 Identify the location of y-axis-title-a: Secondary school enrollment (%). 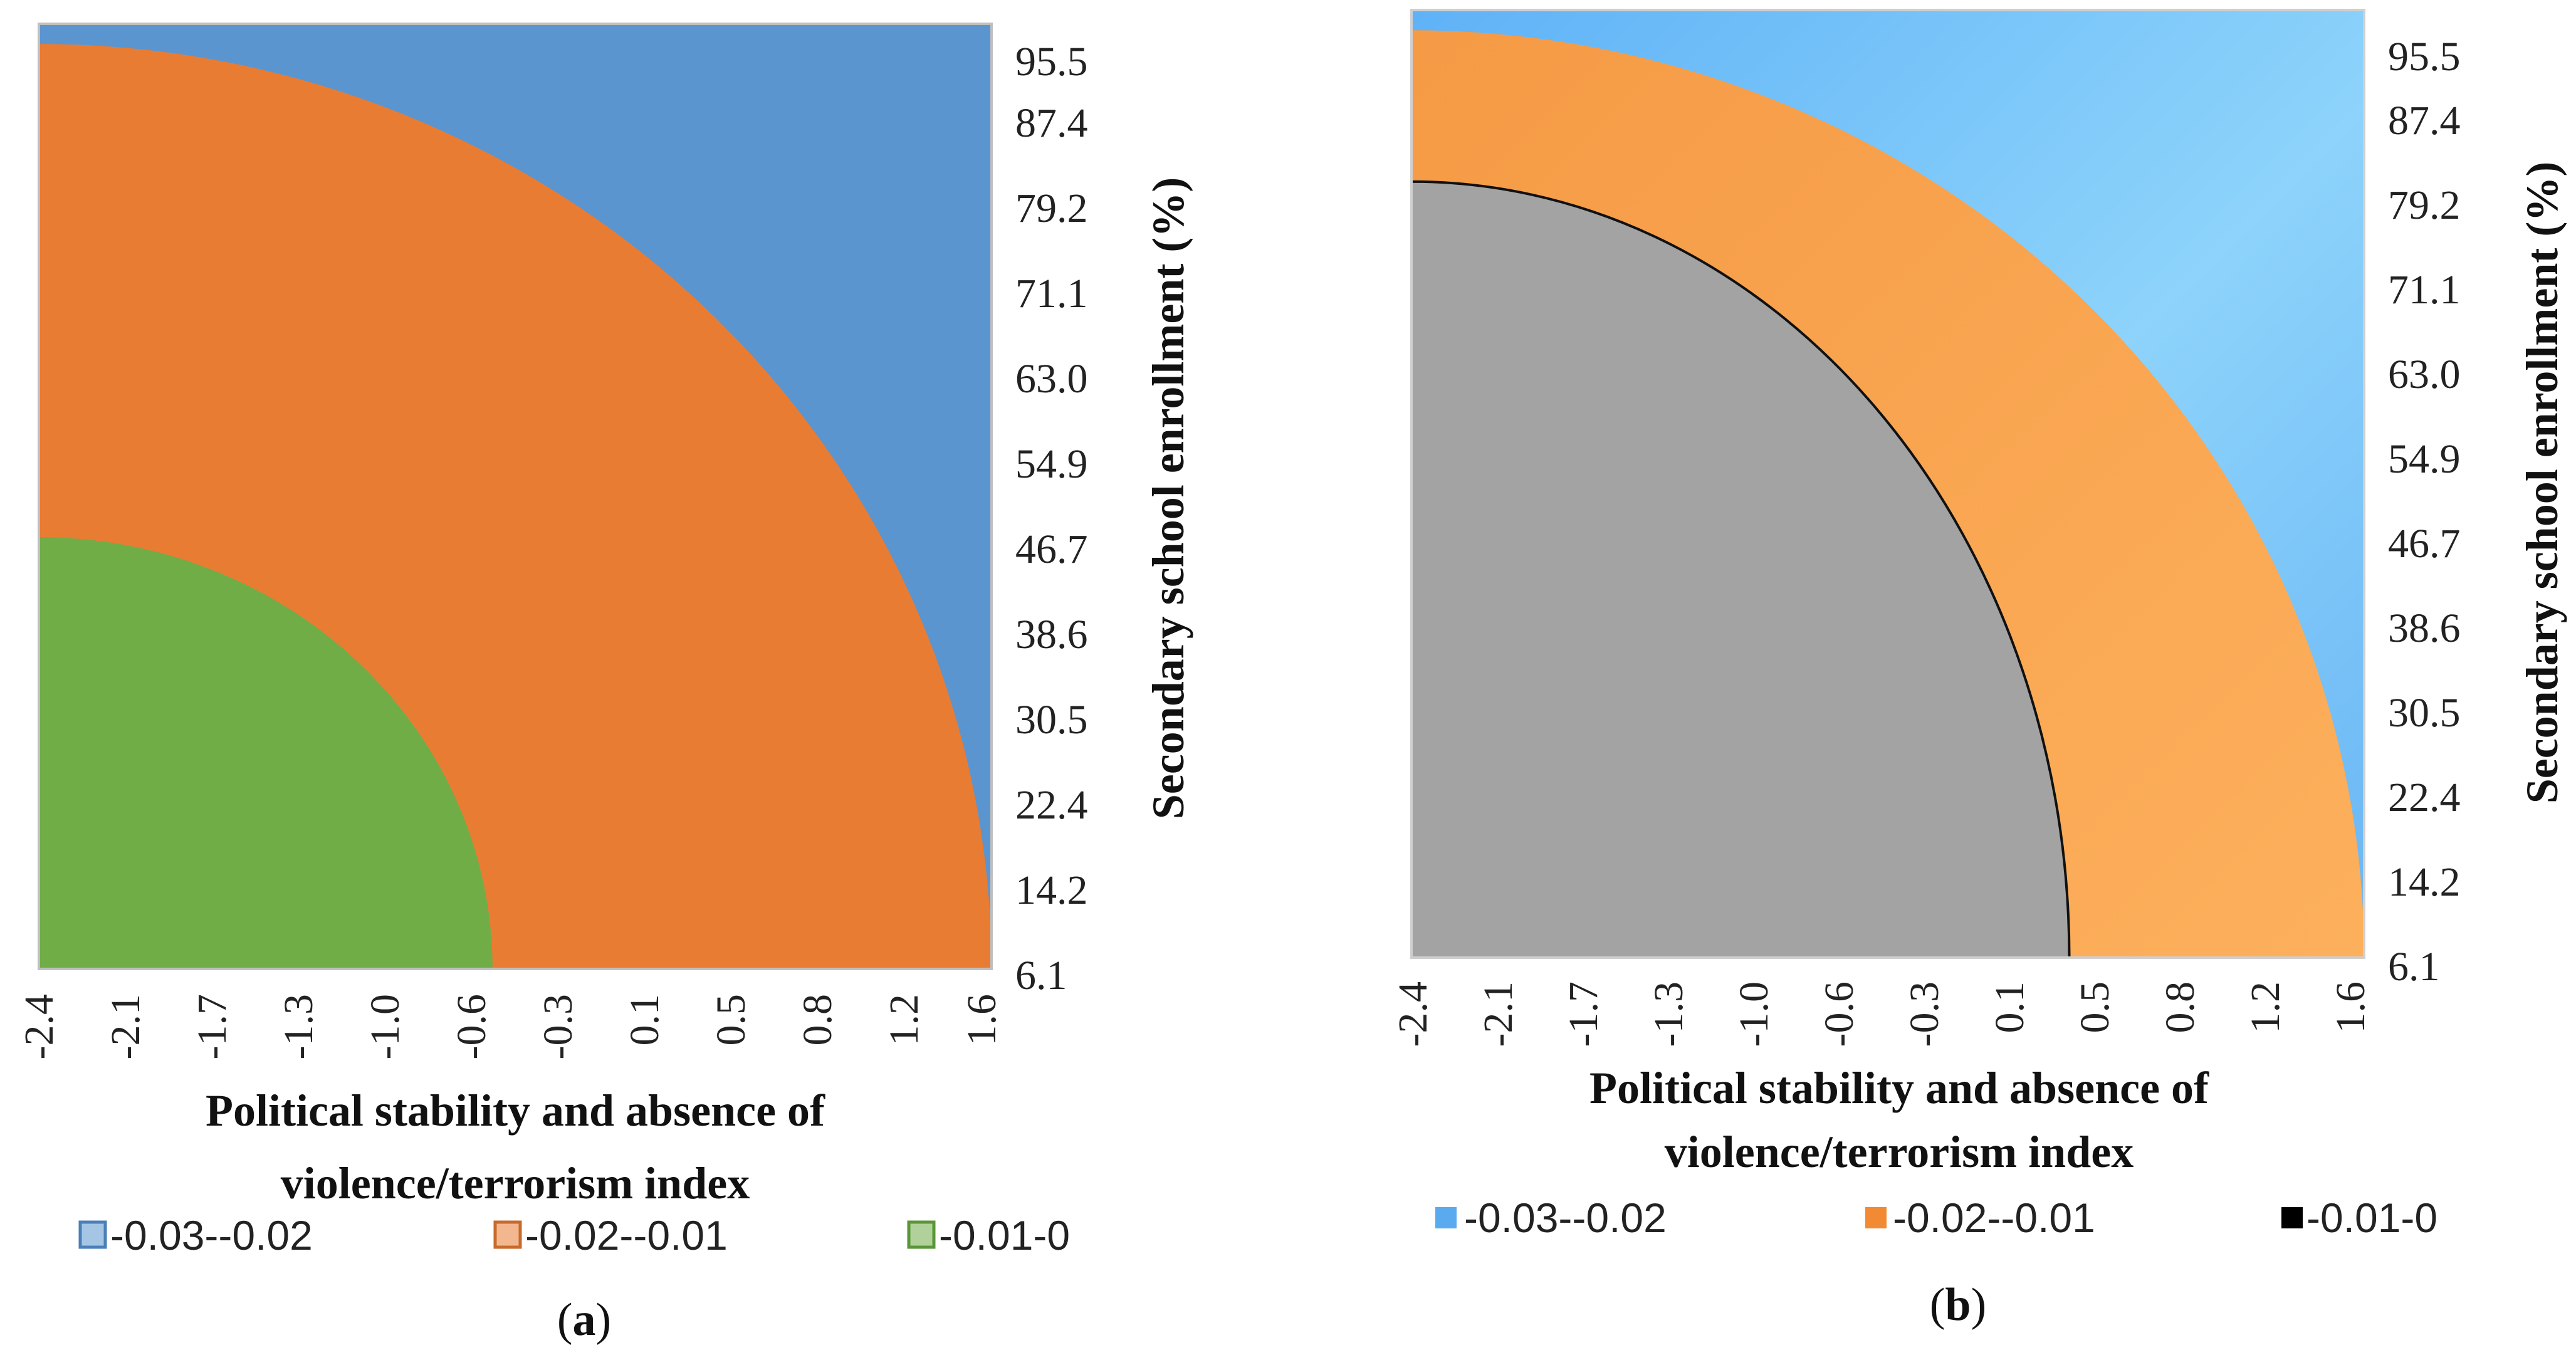
(1168, 499).